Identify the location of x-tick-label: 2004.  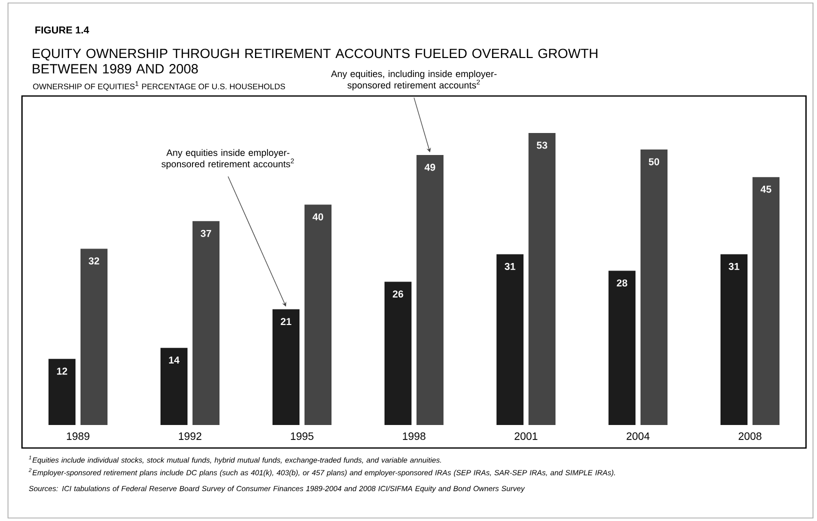
(638, 436).